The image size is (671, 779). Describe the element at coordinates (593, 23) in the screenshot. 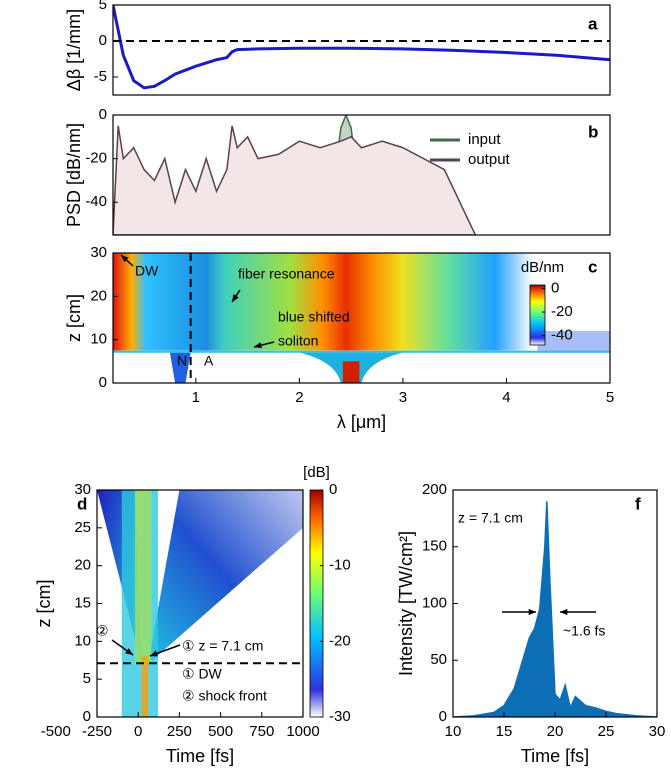

I see `panel-label: a` at that location.